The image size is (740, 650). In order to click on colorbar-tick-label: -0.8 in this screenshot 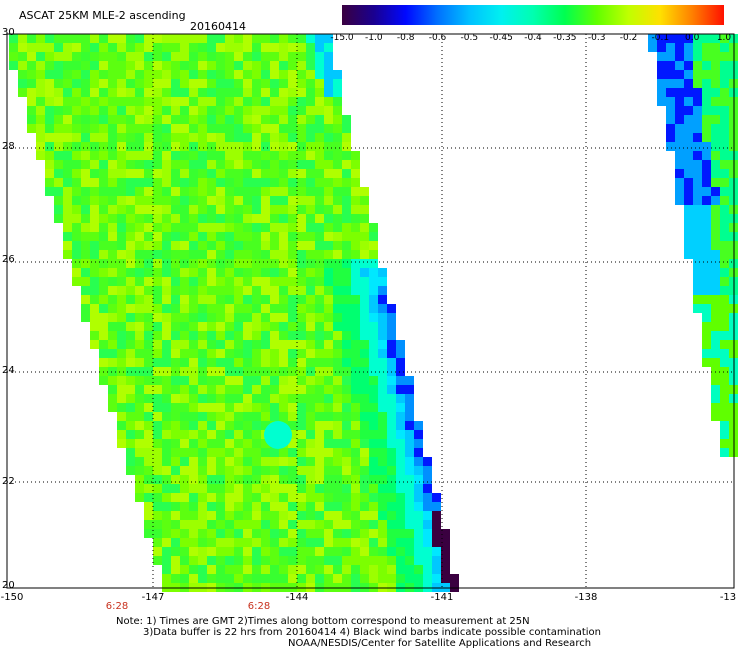, I will do `click(405, 38)`.